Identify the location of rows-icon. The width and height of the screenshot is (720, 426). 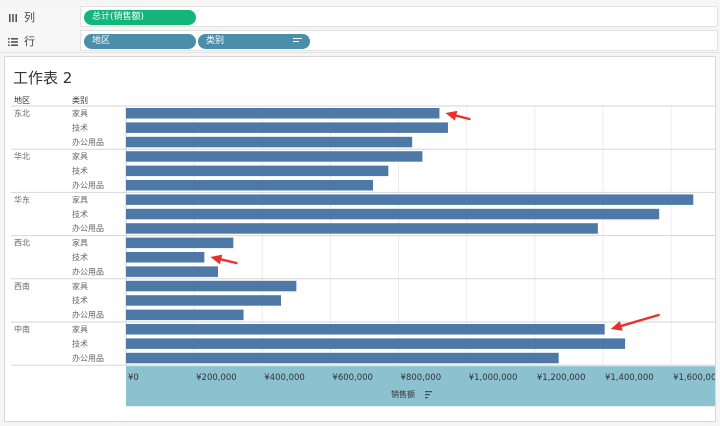
(13, 42).